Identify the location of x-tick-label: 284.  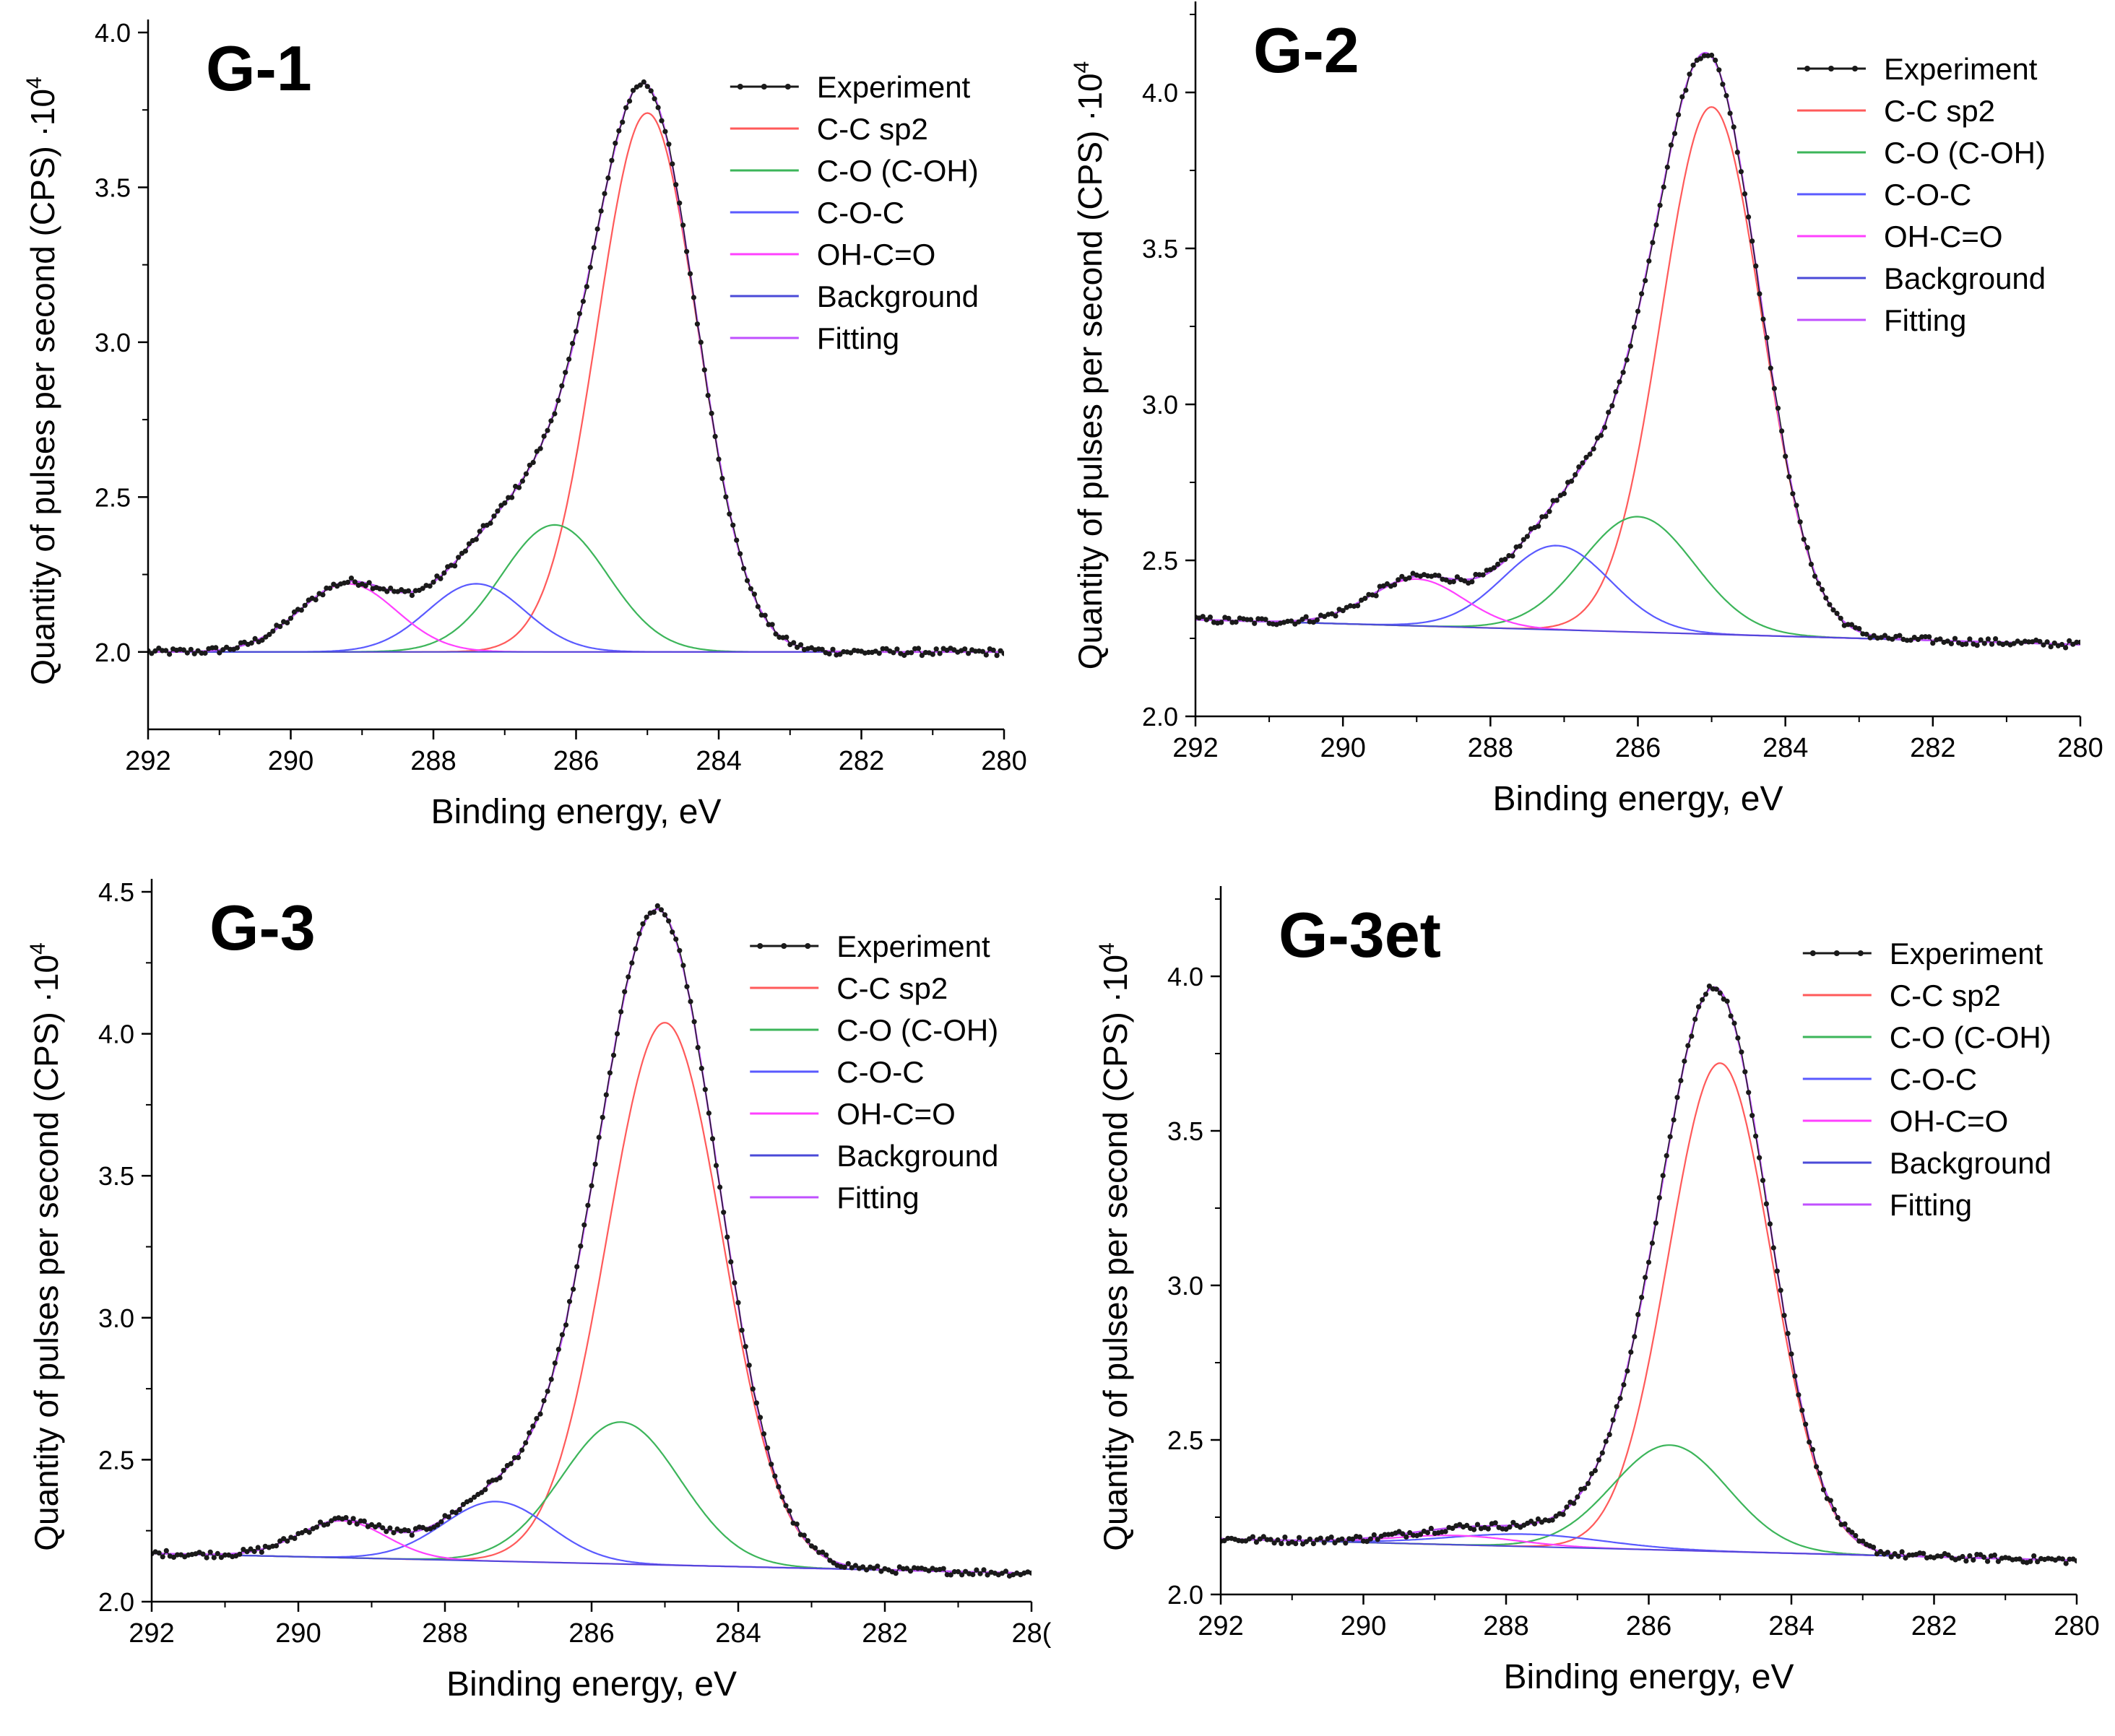
(718, 761).